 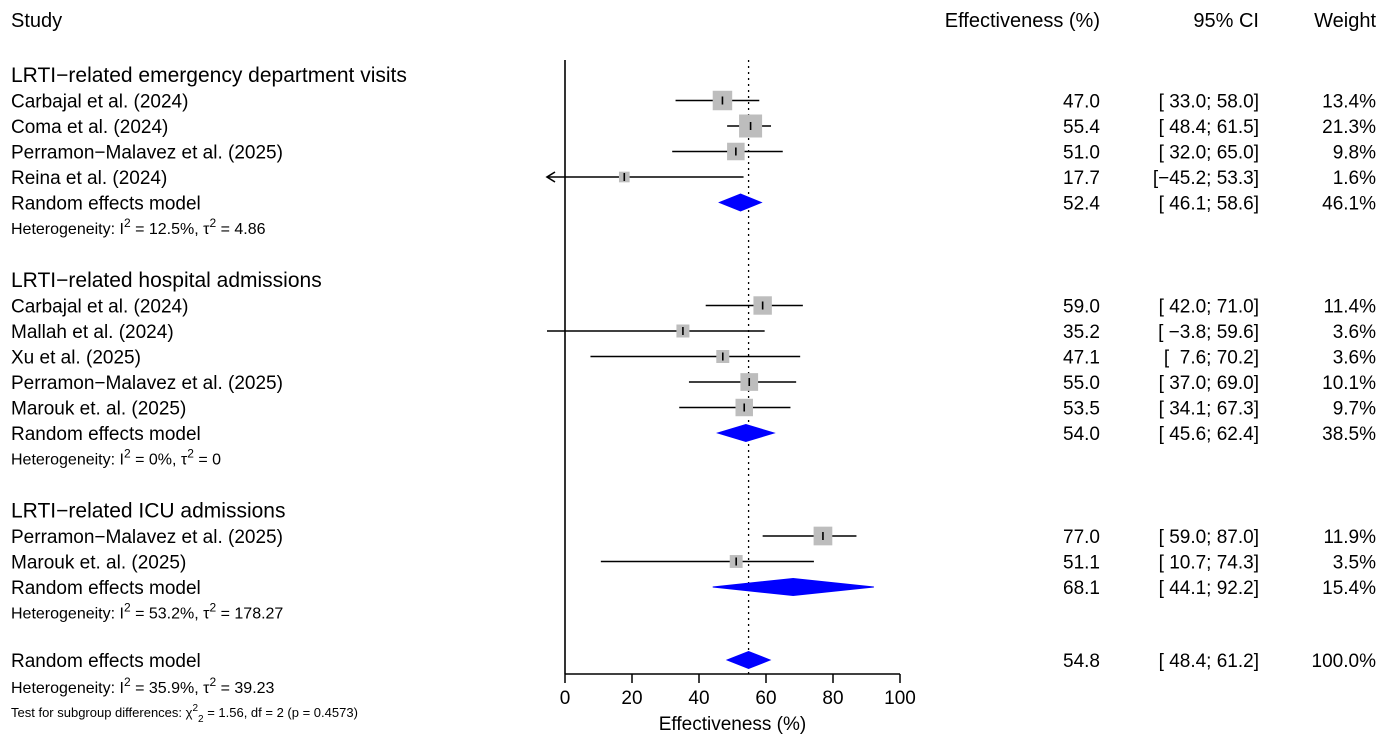 What do you see at coordinates (1081, 153) in the screenshot?
I see `study-estimate: 51.0` at bounding box center [1081, 153].